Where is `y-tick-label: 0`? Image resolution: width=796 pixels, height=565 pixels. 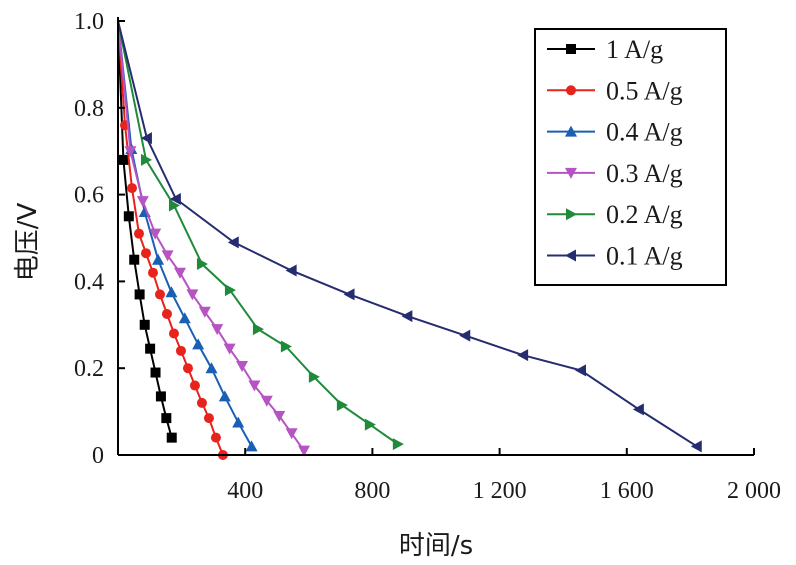 y-tick-label: 0 is located at coordinates (98, 456).